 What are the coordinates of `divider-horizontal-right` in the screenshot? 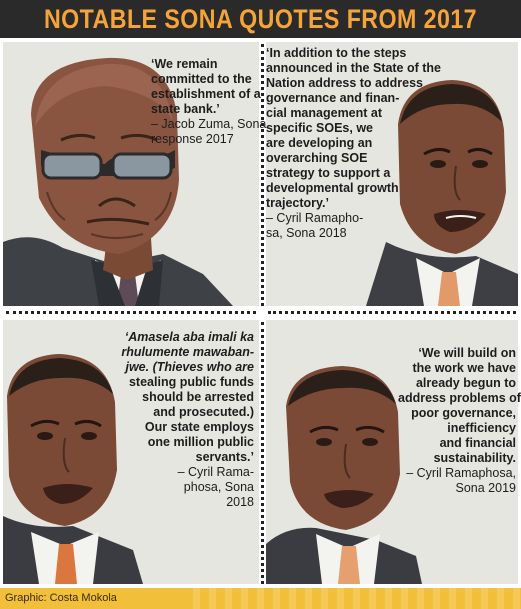 It's located at (392, 312).